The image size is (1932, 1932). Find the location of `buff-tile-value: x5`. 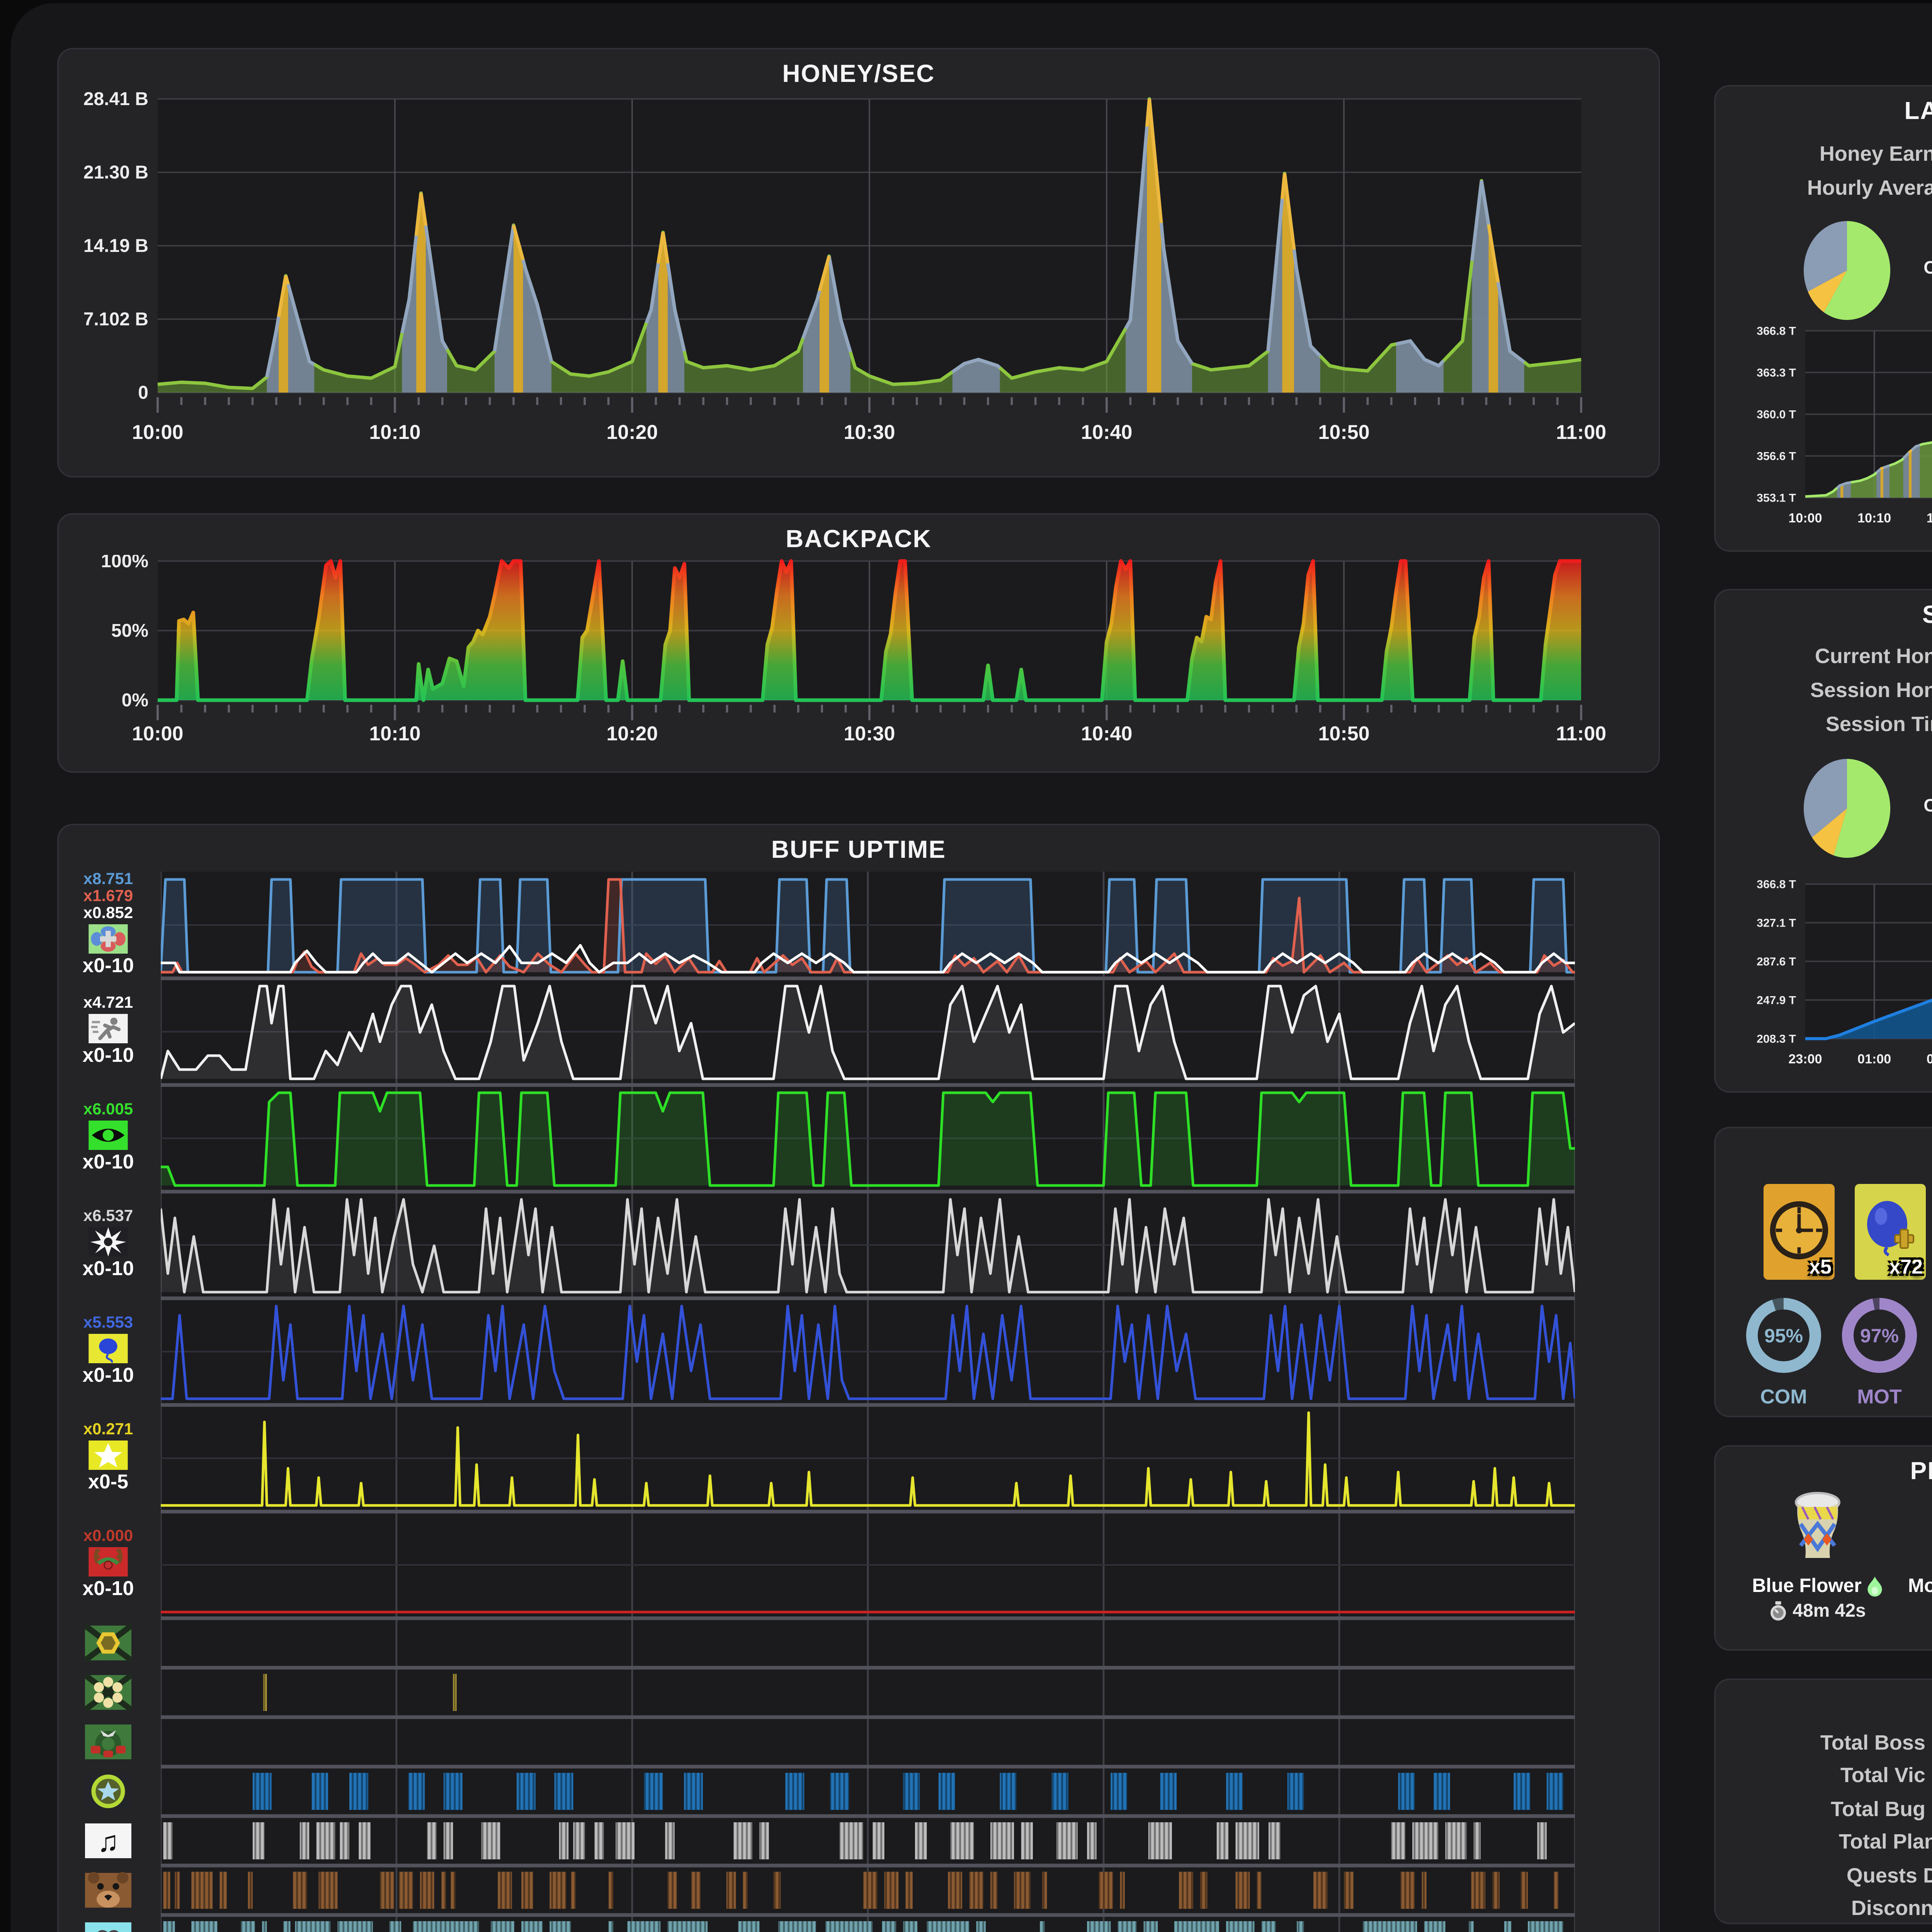

buff-tile-value: x5 is located at coordinates (1821, 1267).